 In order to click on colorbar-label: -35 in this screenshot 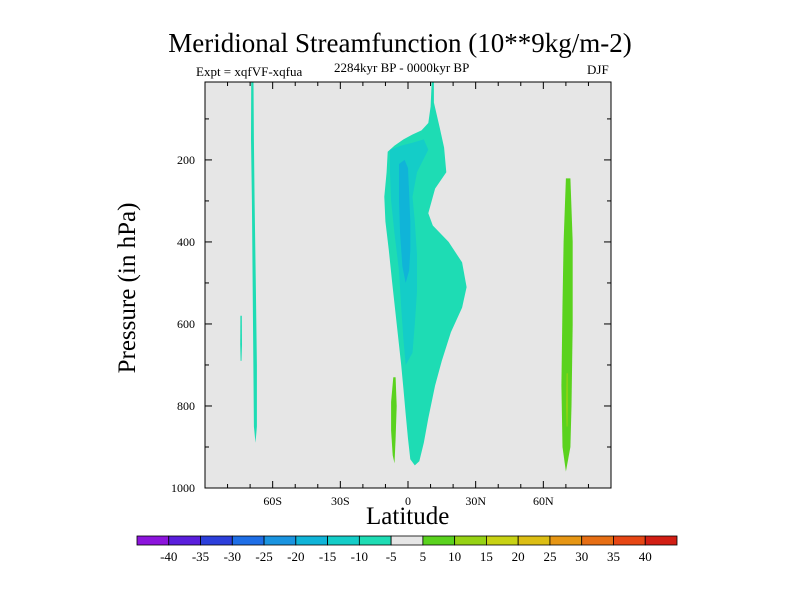, I will do `click(200, 556)`.